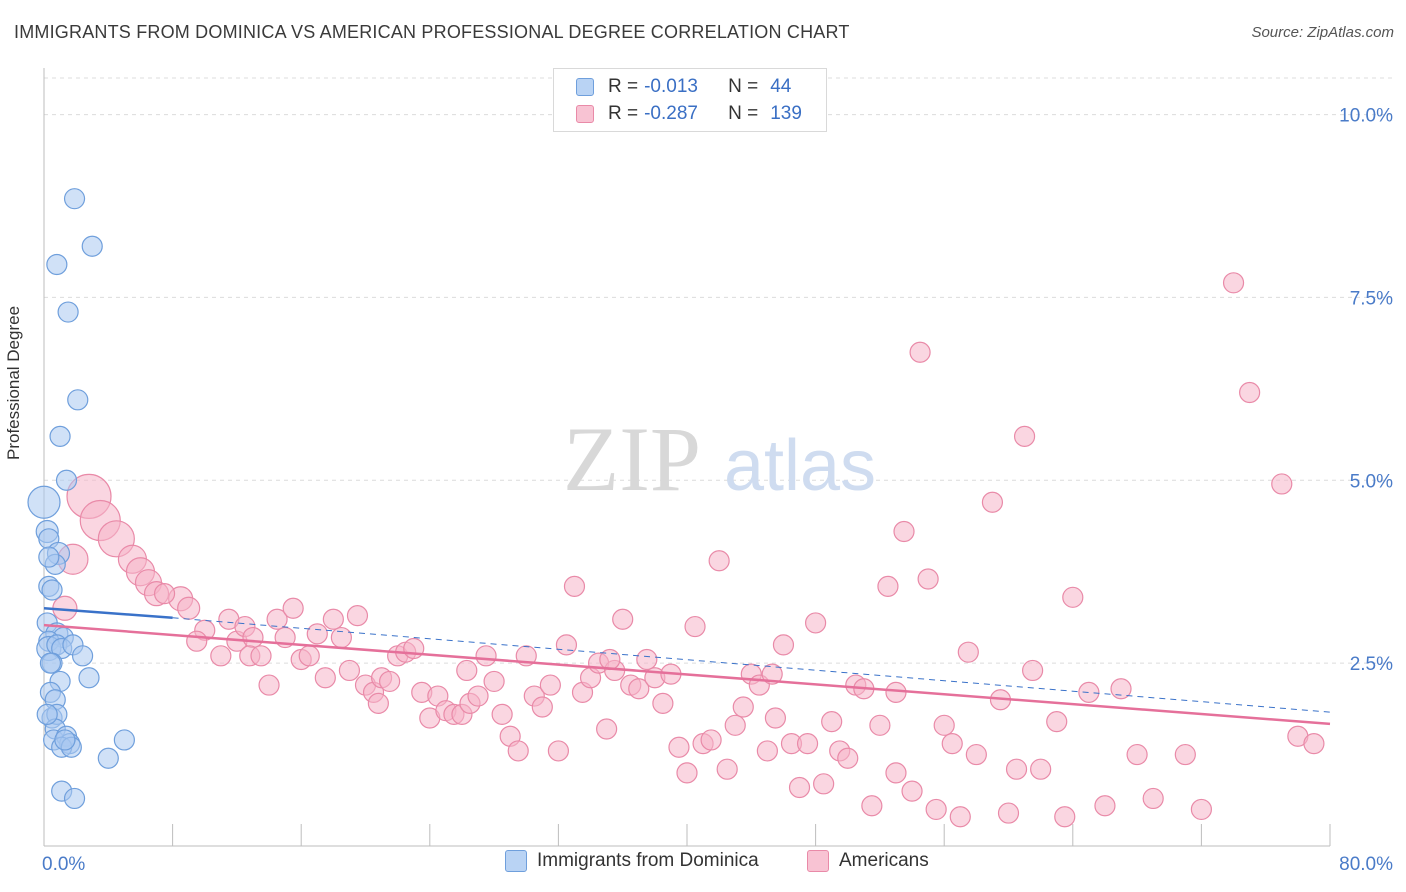  What do you see at coordinates (516, 861) in the screenshot?
I see `bottom-swatch-blue` at bounding box center [516, 861].